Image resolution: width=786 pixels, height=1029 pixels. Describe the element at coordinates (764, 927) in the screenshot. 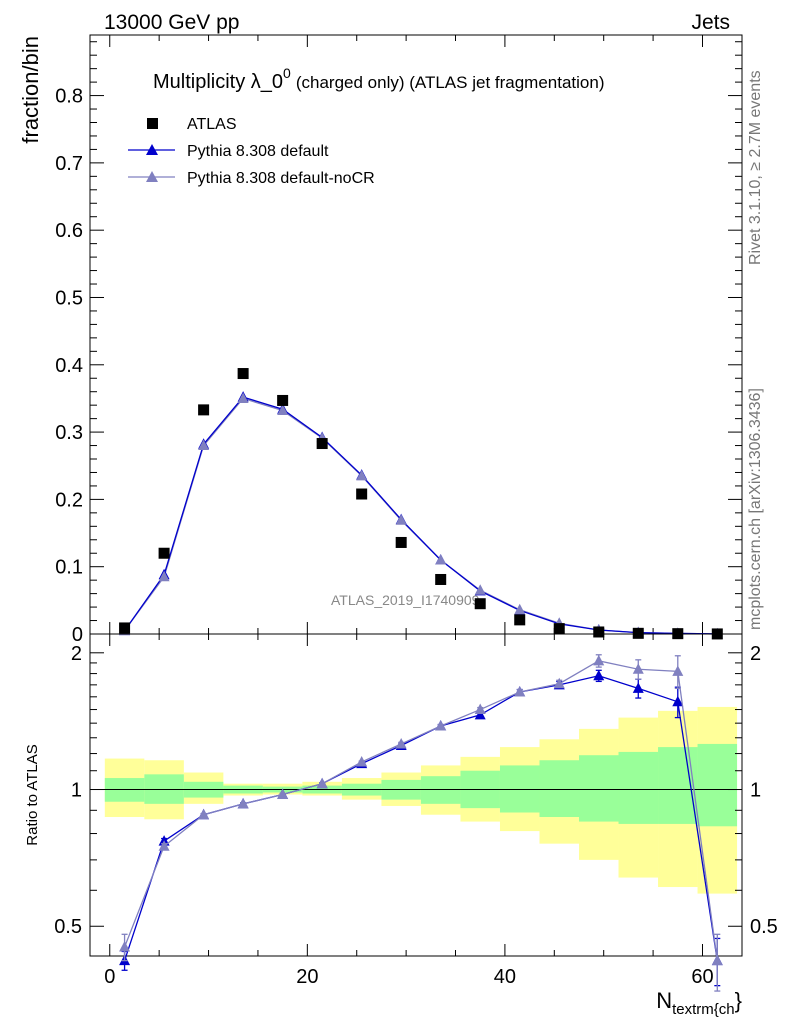

I see `ratio-y-tick-label-right: 0.5` at that location.